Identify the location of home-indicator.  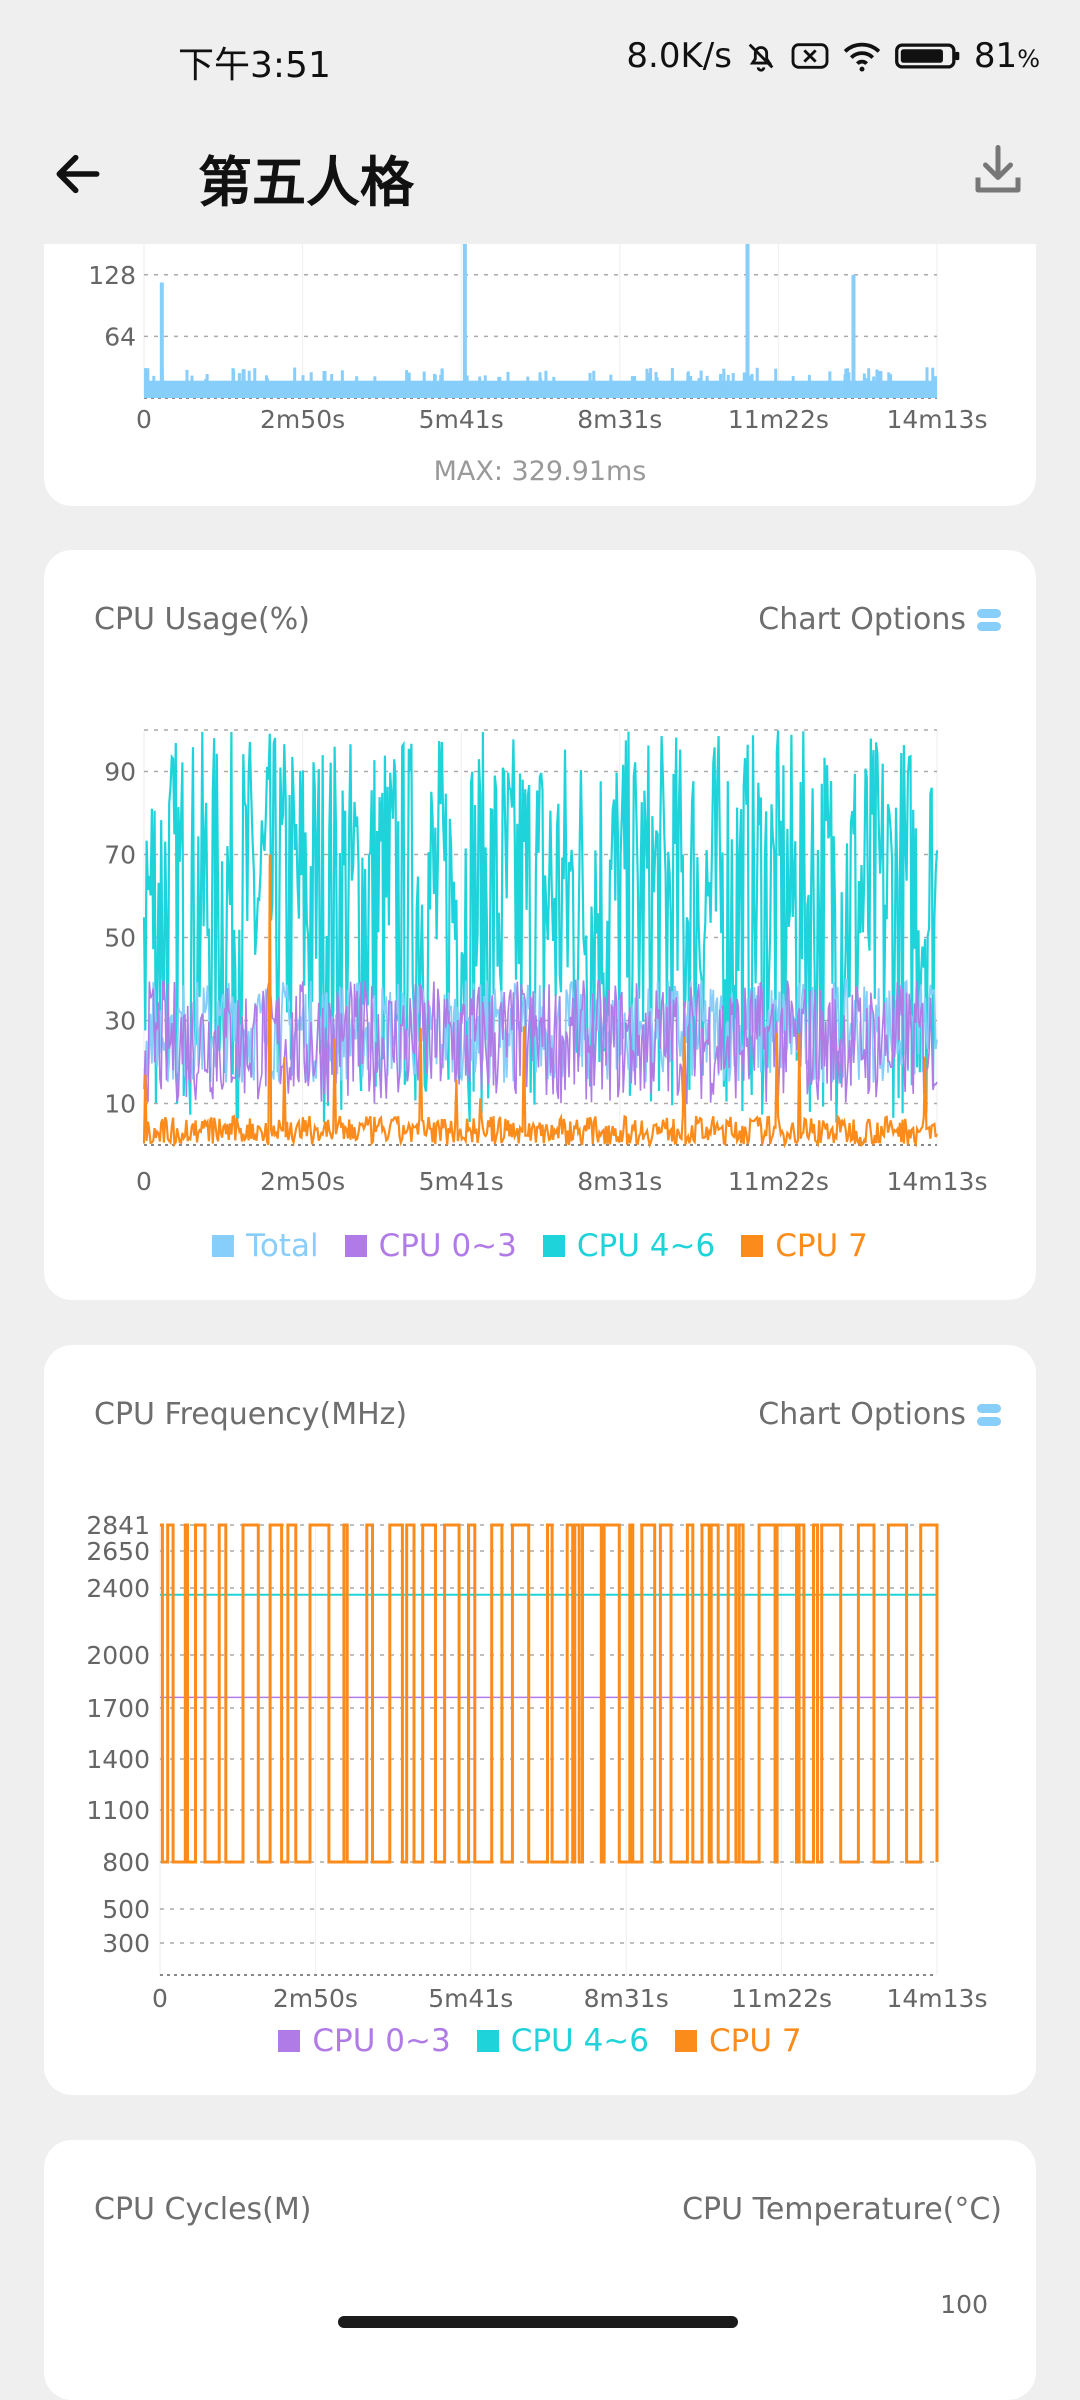
(538, 2322).